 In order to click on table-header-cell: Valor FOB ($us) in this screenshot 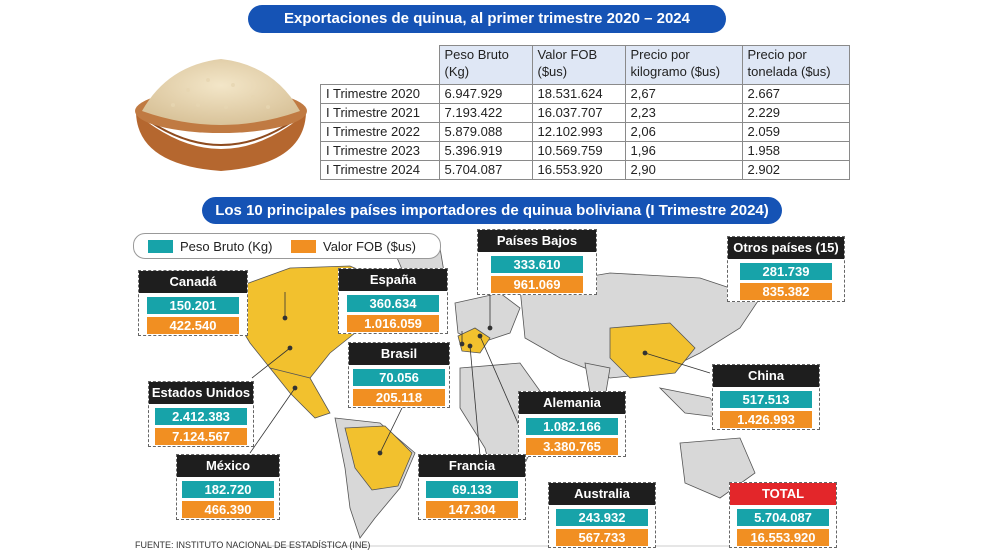, I will do `click(578, 65)`.